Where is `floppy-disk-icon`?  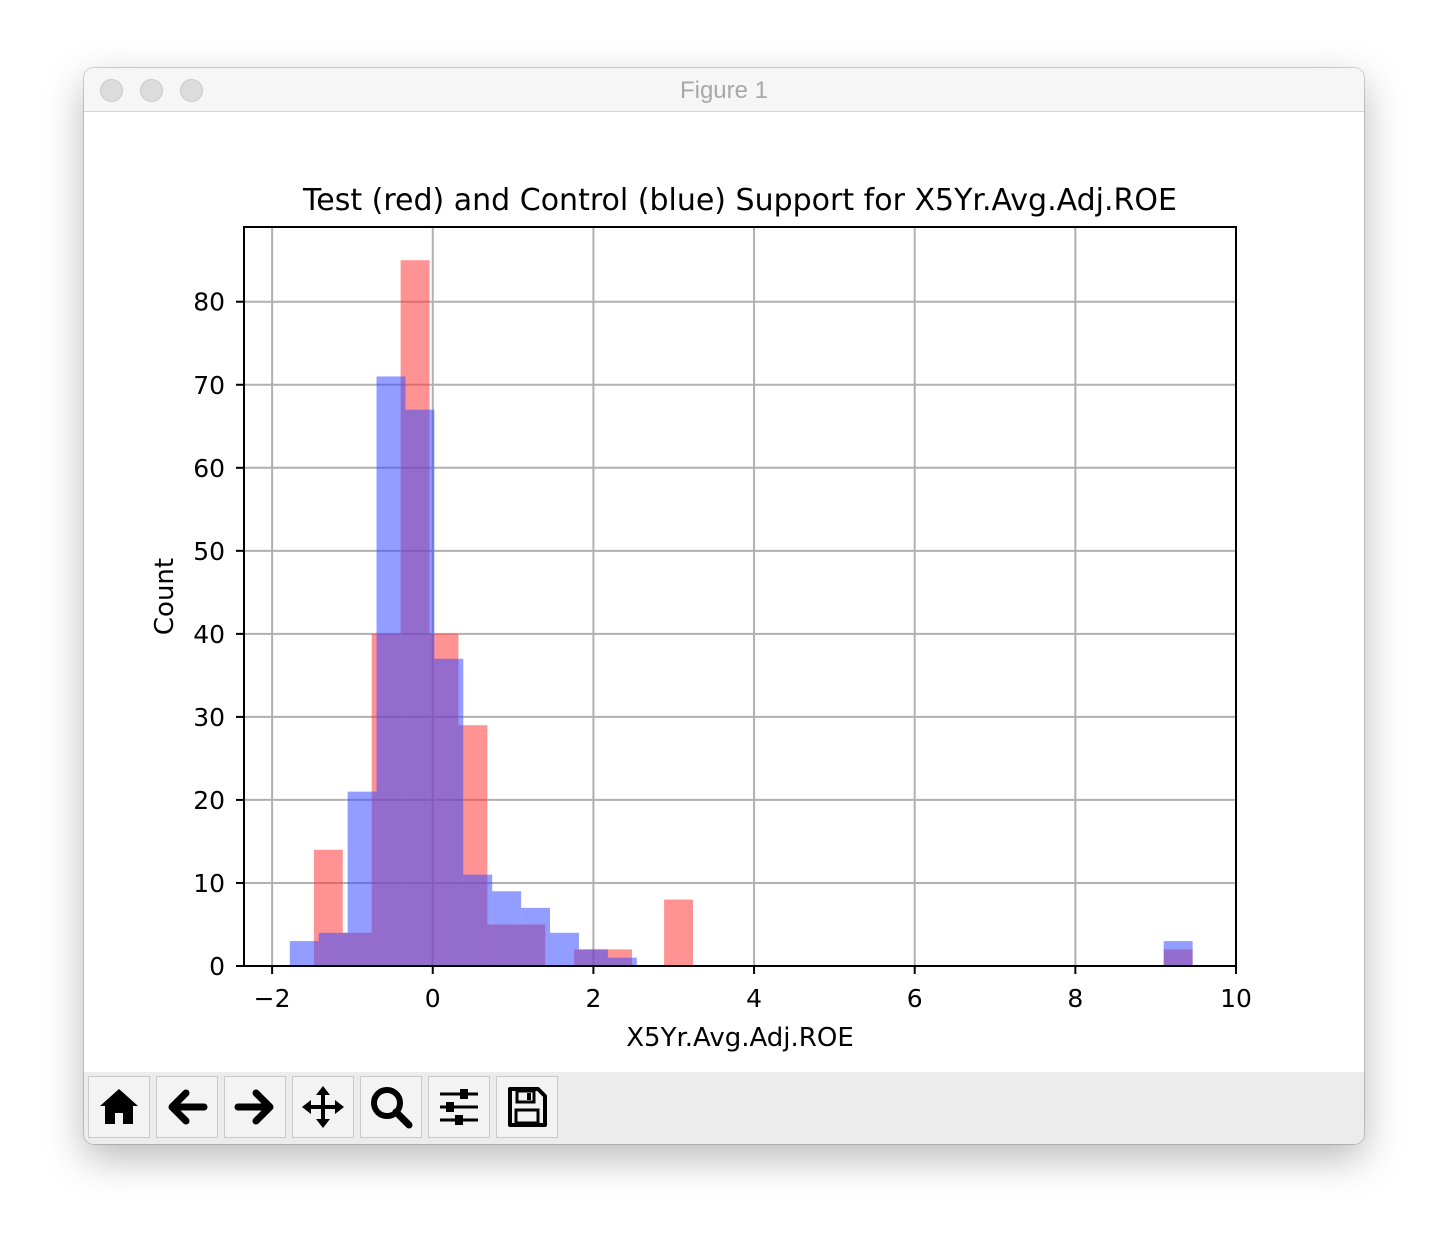
floppy-disk-icon is located at coordinates (527, 1107).